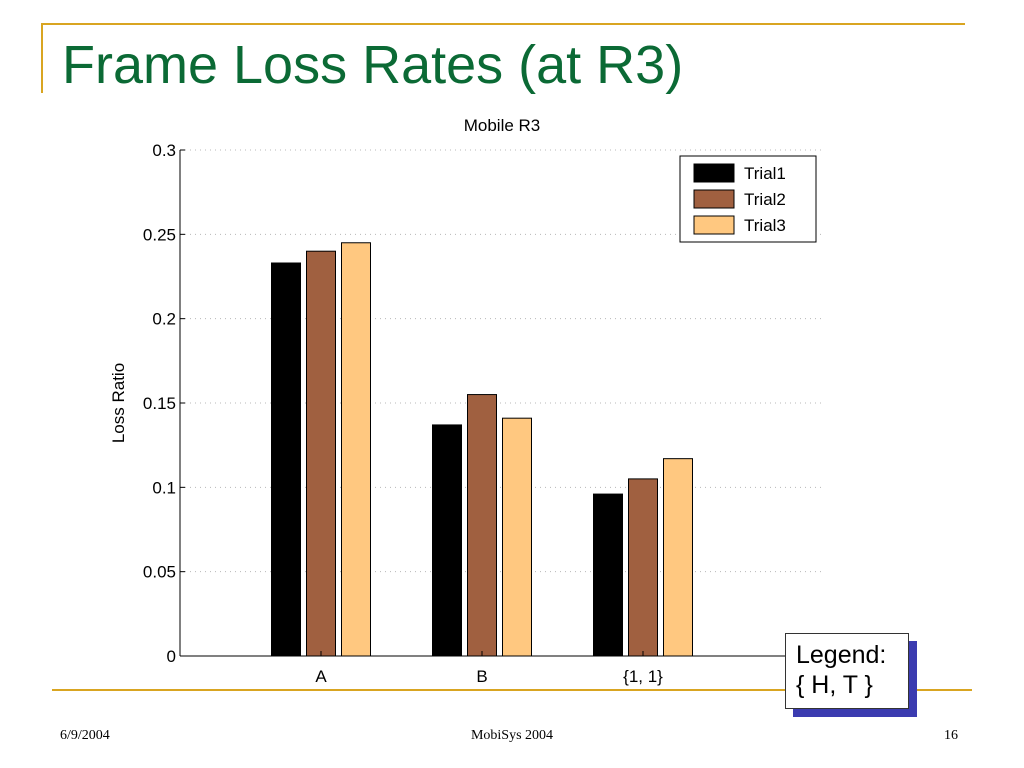 This screenshot has width=1024, height=768. What do you see at coordinates (489, 668) in the screenshot?
I see `x-ticks: A B {1, 1}` at bounding box center [489, 668].